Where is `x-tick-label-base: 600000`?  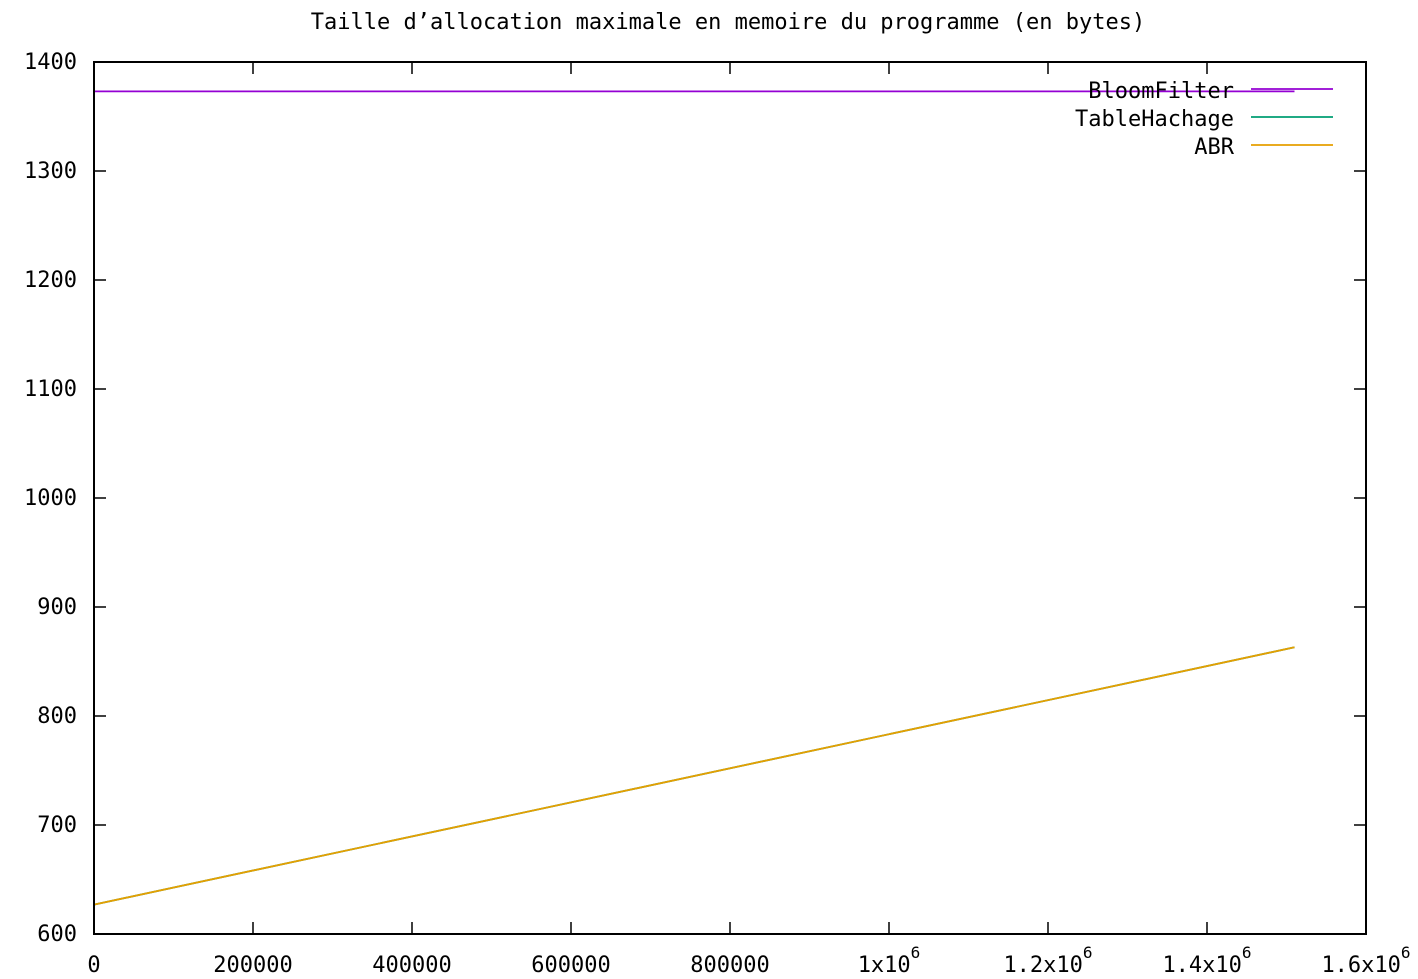 x-tick-label-base: 600000 is located at coordinates (570, 965).